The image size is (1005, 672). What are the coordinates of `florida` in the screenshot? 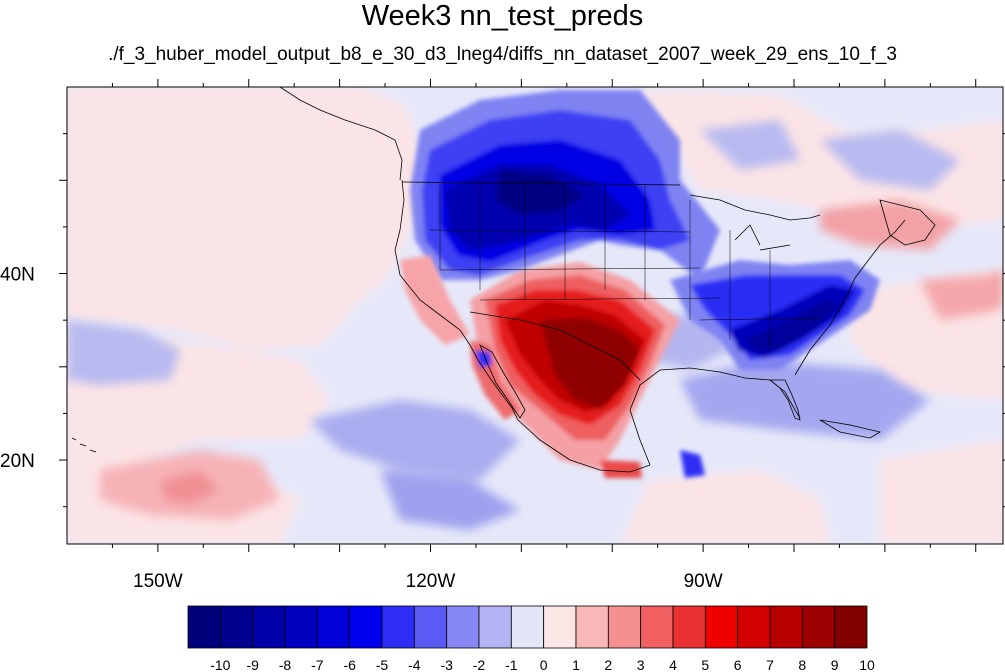 It's located at (784, 400).